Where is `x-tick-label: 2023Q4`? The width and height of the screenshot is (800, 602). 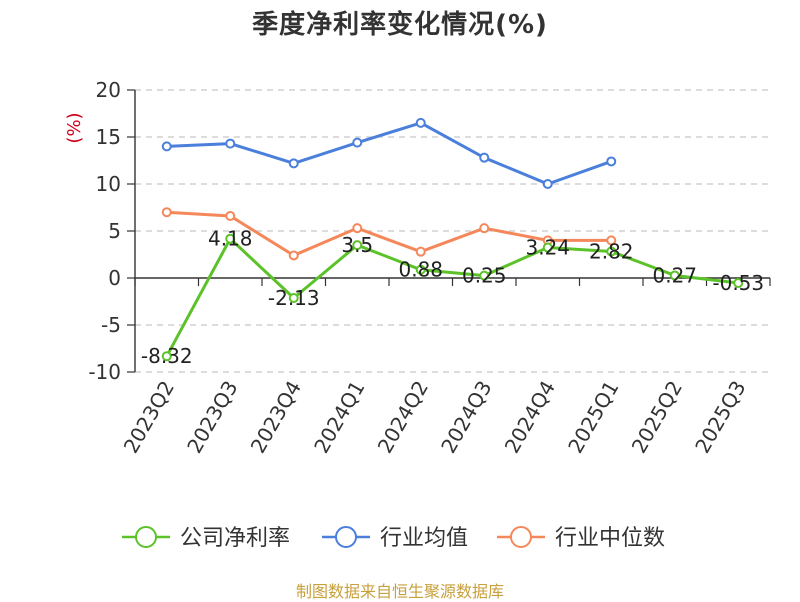
x-tick-label: 2023Q4 is located at coordinates (276, 417).